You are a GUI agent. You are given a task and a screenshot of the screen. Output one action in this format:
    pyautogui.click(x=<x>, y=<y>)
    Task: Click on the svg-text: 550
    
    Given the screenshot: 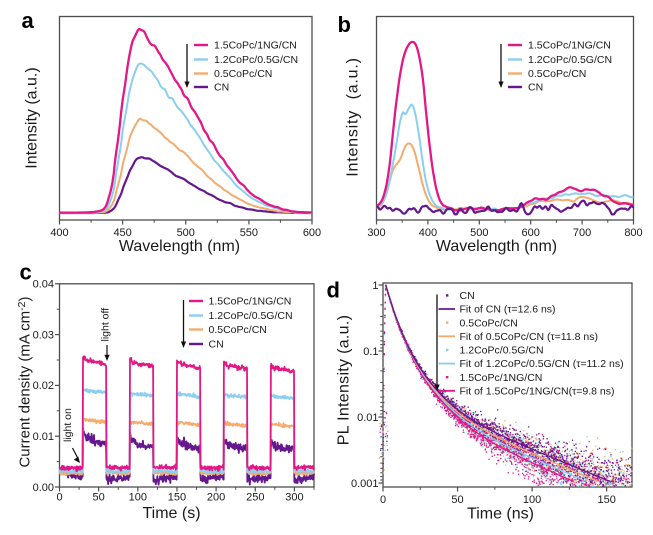 What is the action you would take?
    pyautogui.click(x=249, y=233)
    